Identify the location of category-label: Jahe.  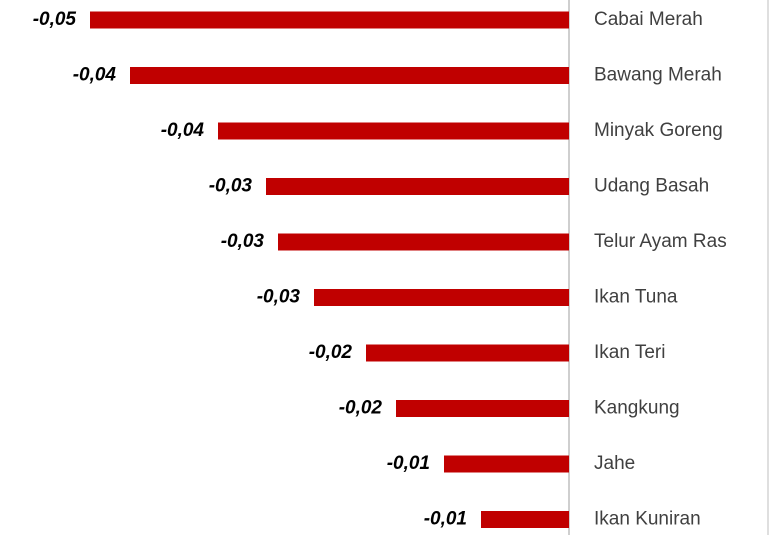
(614, 463).